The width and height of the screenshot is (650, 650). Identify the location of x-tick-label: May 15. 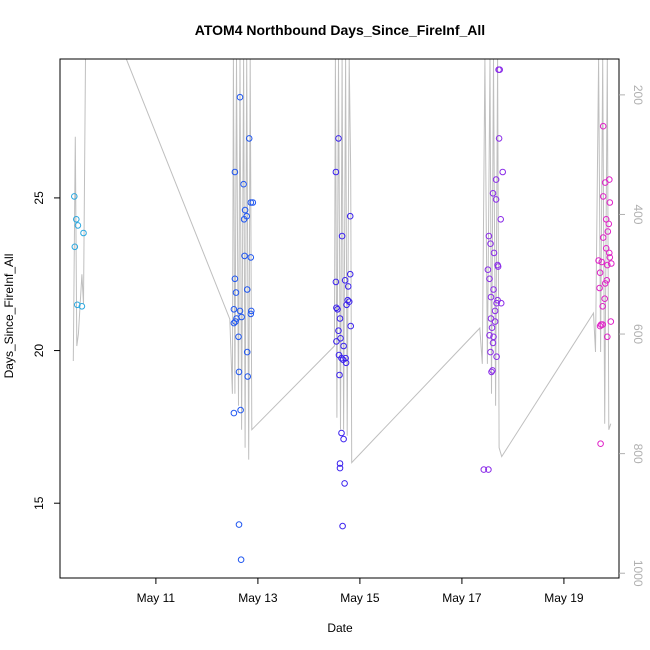
(360, 598).